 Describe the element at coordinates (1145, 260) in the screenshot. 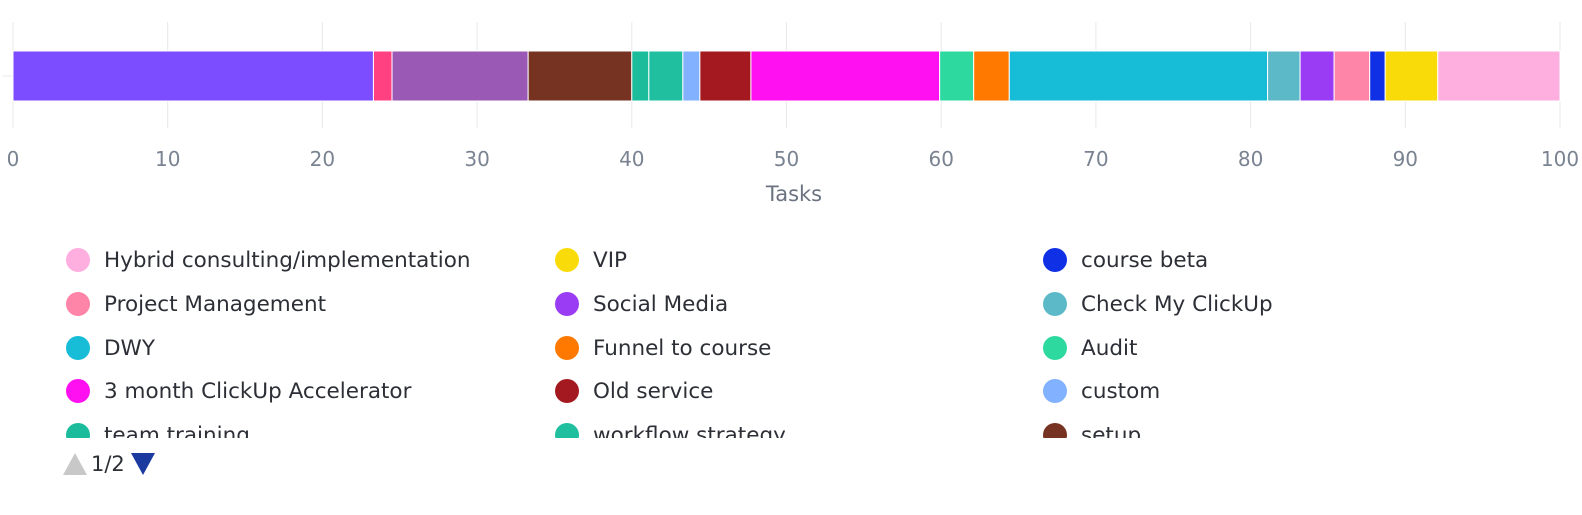

I see `legend-label: course beta` at that location.